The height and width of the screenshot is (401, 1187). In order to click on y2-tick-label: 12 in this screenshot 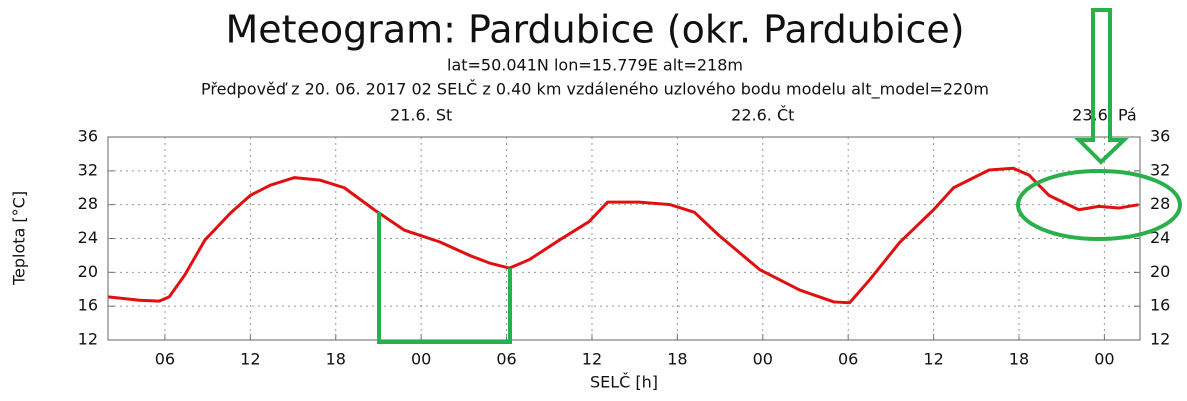, I will do `click(1160, 339)`.